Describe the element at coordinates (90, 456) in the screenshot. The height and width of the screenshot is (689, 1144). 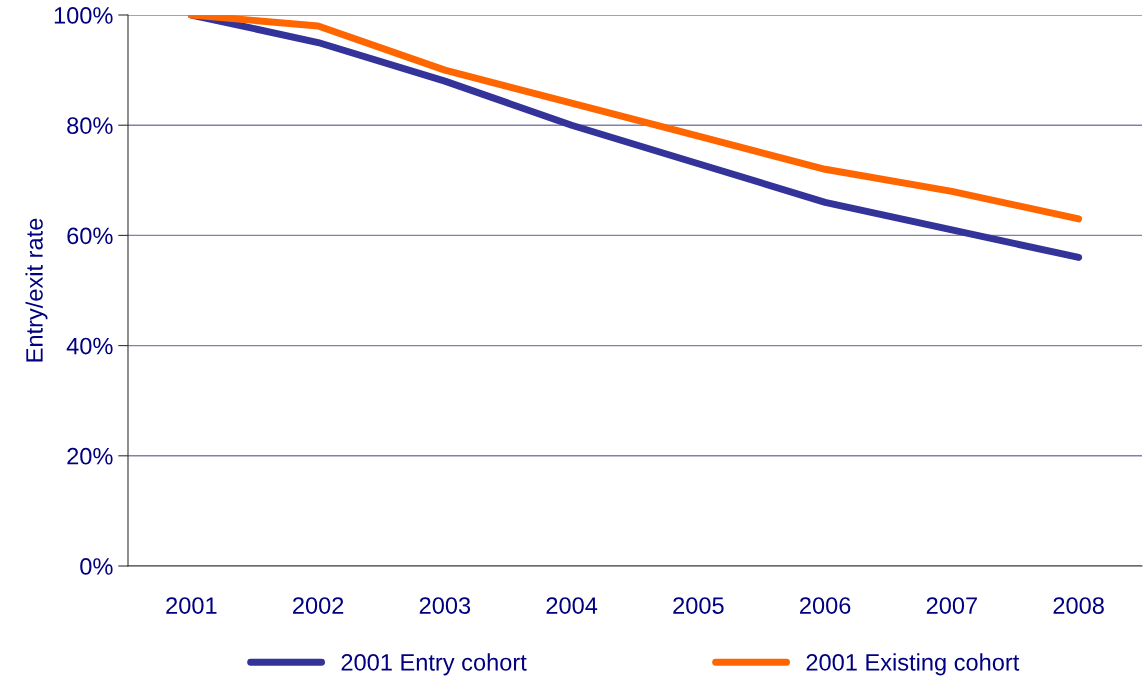
I see `y-tick-label: 20%` at that location.